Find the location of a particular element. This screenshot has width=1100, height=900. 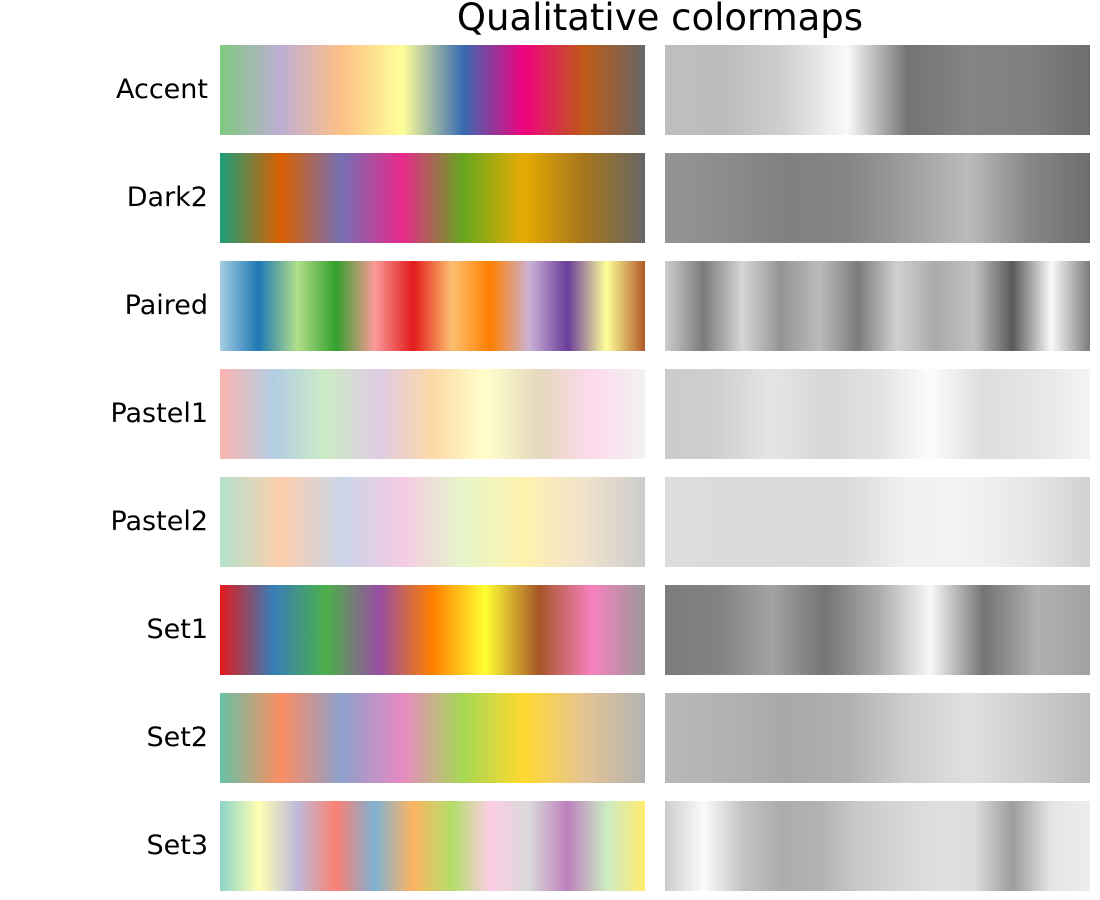

colormap-row-paired: Paired is located at coordinates (550, 306).